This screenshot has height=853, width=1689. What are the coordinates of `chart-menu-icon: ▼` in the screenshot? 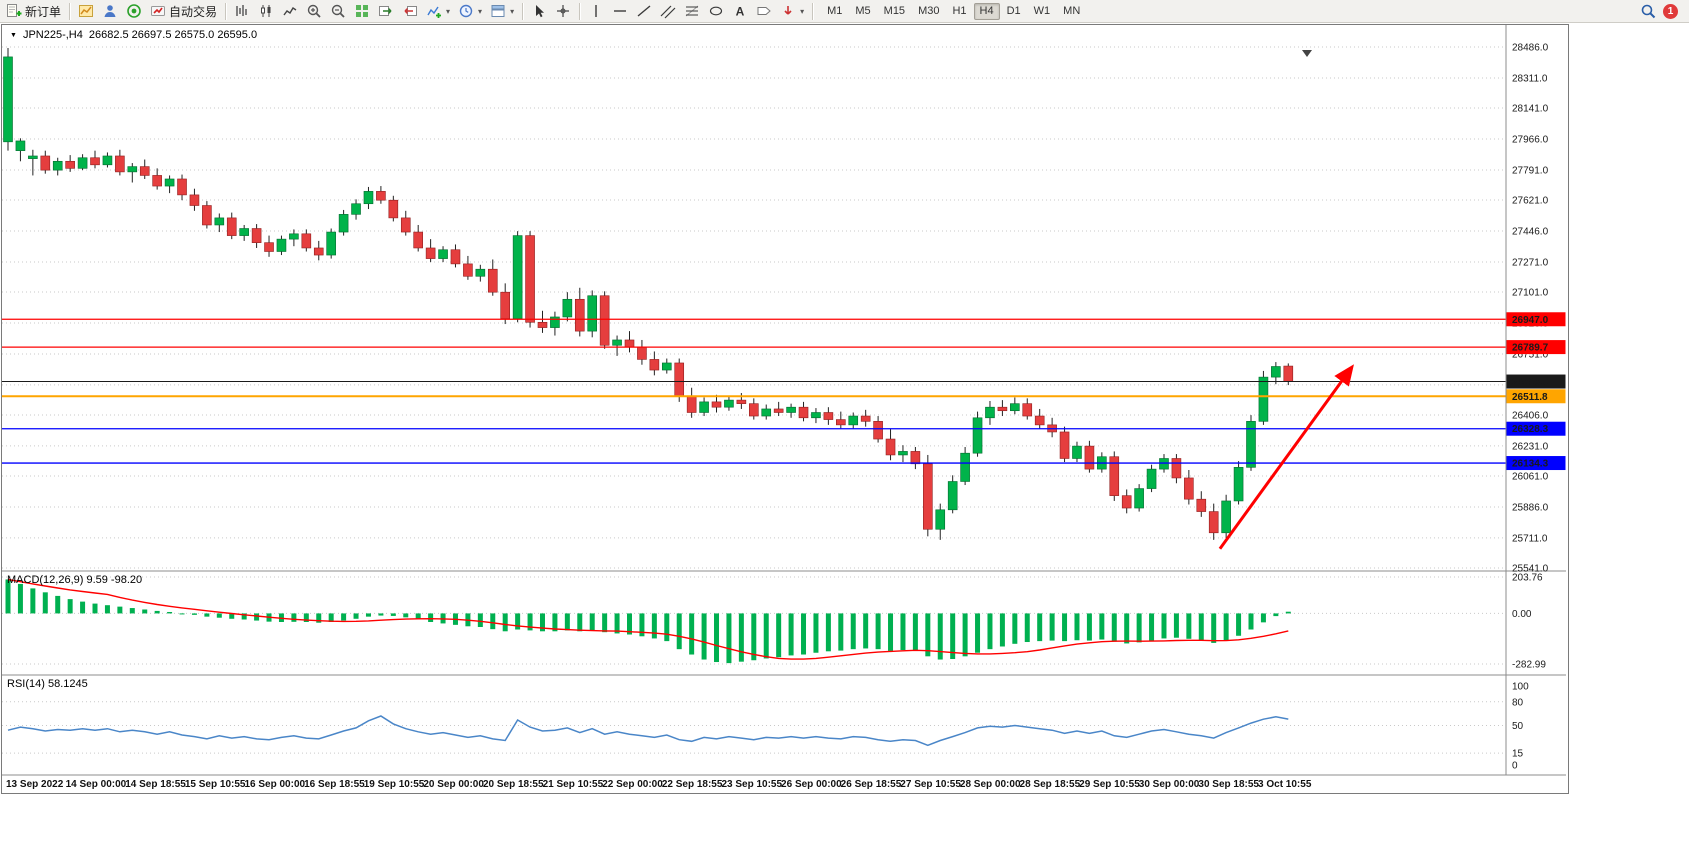 It's located at (13, 35).